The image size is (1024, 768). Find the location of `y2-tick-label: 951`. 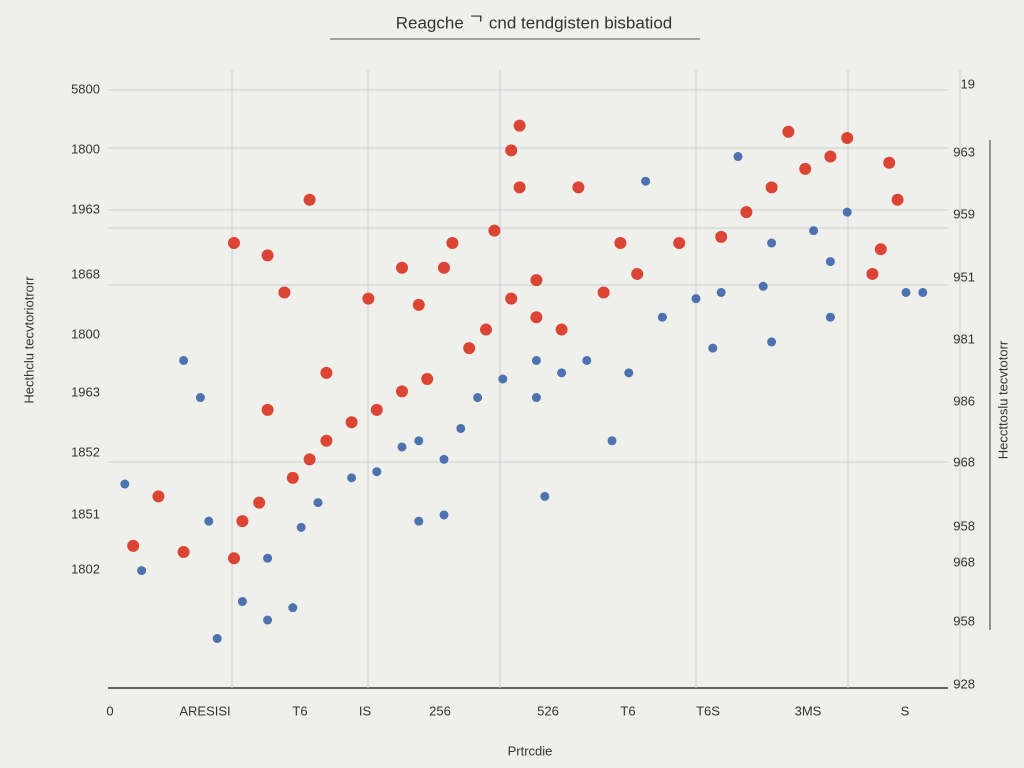

y2-tick-label: 951 is located at coordinates (964, 276).